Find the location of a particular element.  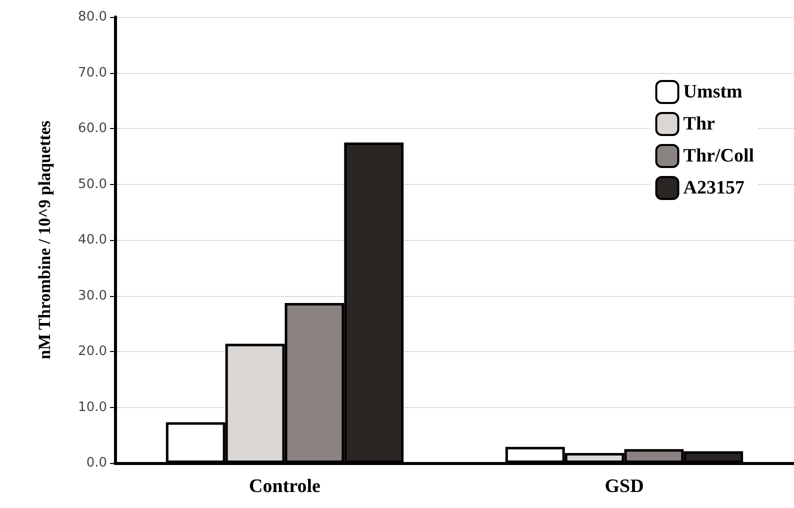

y-tick-label: 80.0 is located at coordinates (92, 17).